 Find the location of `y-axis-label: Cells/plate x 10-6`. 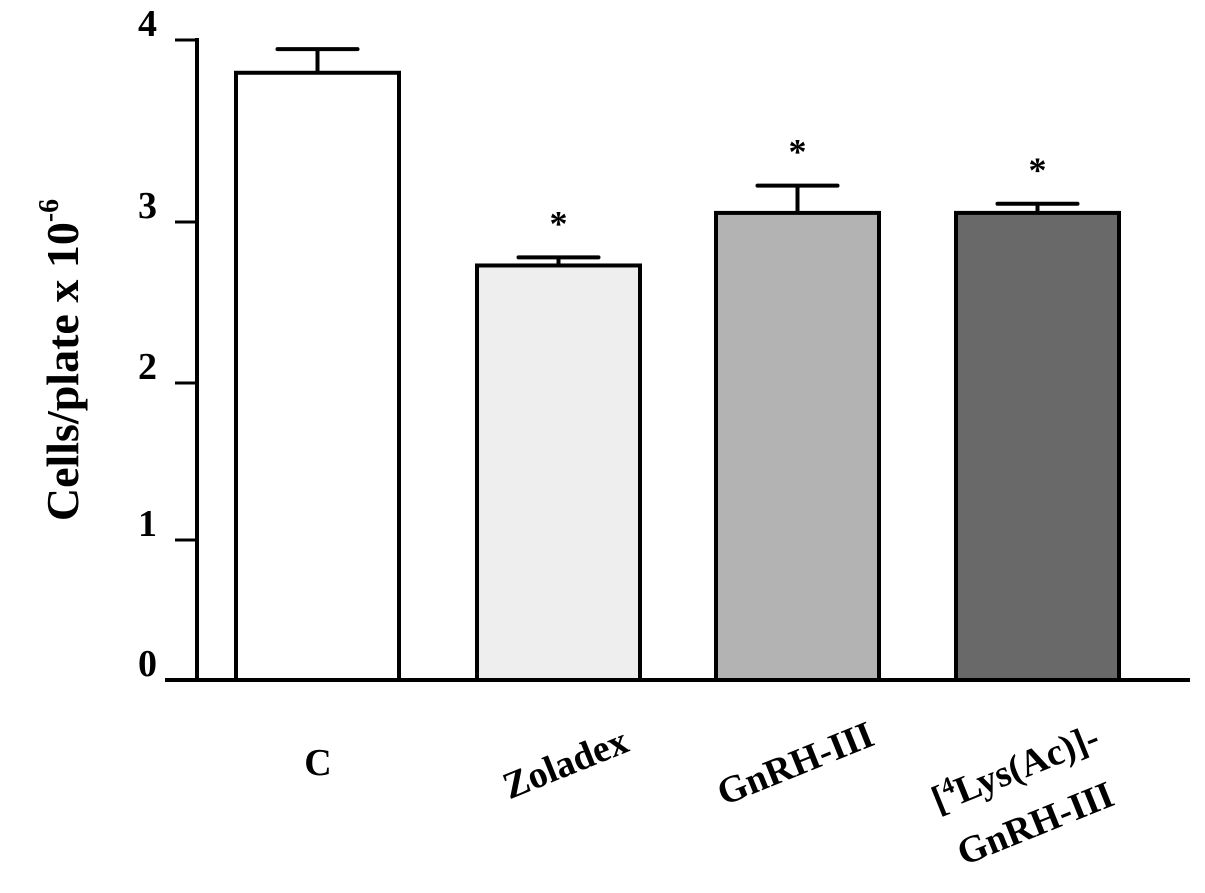

y-axis-label: Cells/plate x 10-6 is located at coordinates (61, 360).